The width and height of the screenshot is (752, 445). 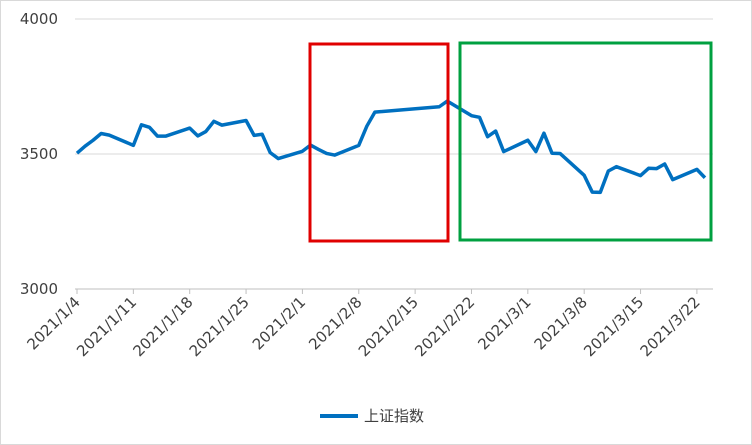 I want to click on legend-label: 上证指数, so click(x=394, y=416).